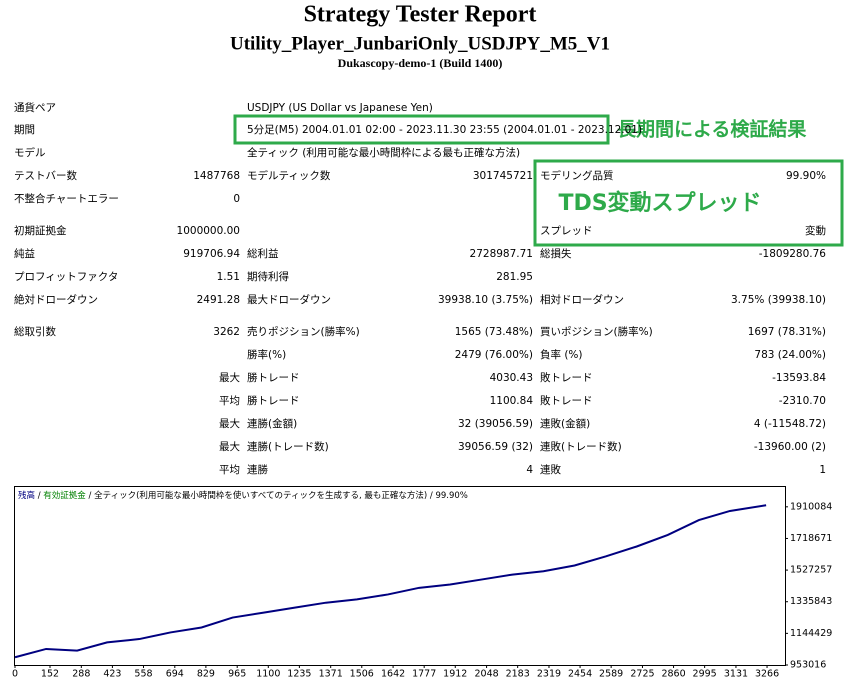 This screenshot has width=847, height=693. Describe the element at coordinates (486, 674) in the screenshot. I see `x-tick-label: 2048` at that location.